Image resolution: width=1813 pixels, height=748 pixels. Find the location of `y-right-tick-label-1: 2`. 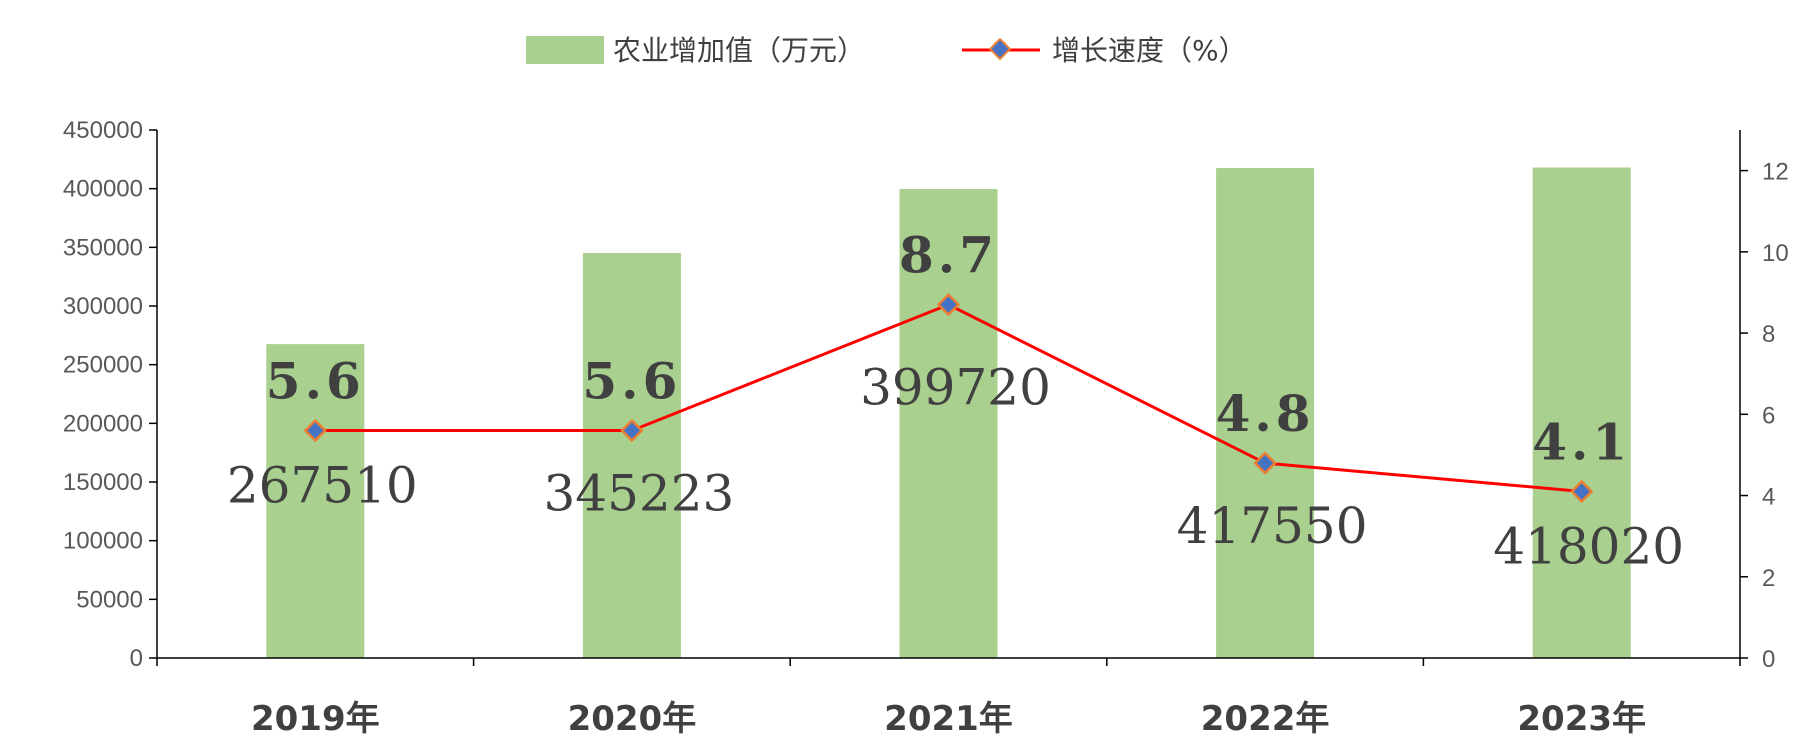

y-right-tick-label-1: 2 is located at coordinates (1768, 578).